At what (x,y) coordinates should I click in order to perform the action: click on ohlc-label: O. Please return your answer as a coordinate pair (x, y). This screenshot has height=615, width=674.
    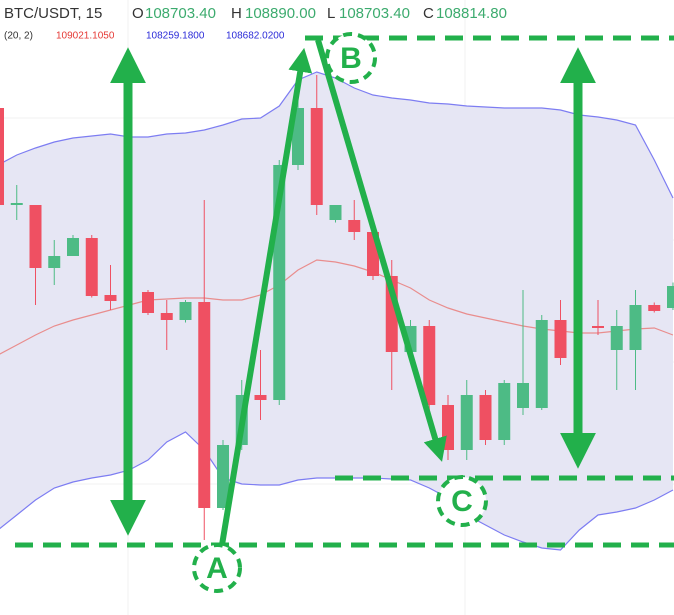
    Looking at the image, I should click on (138, 13).